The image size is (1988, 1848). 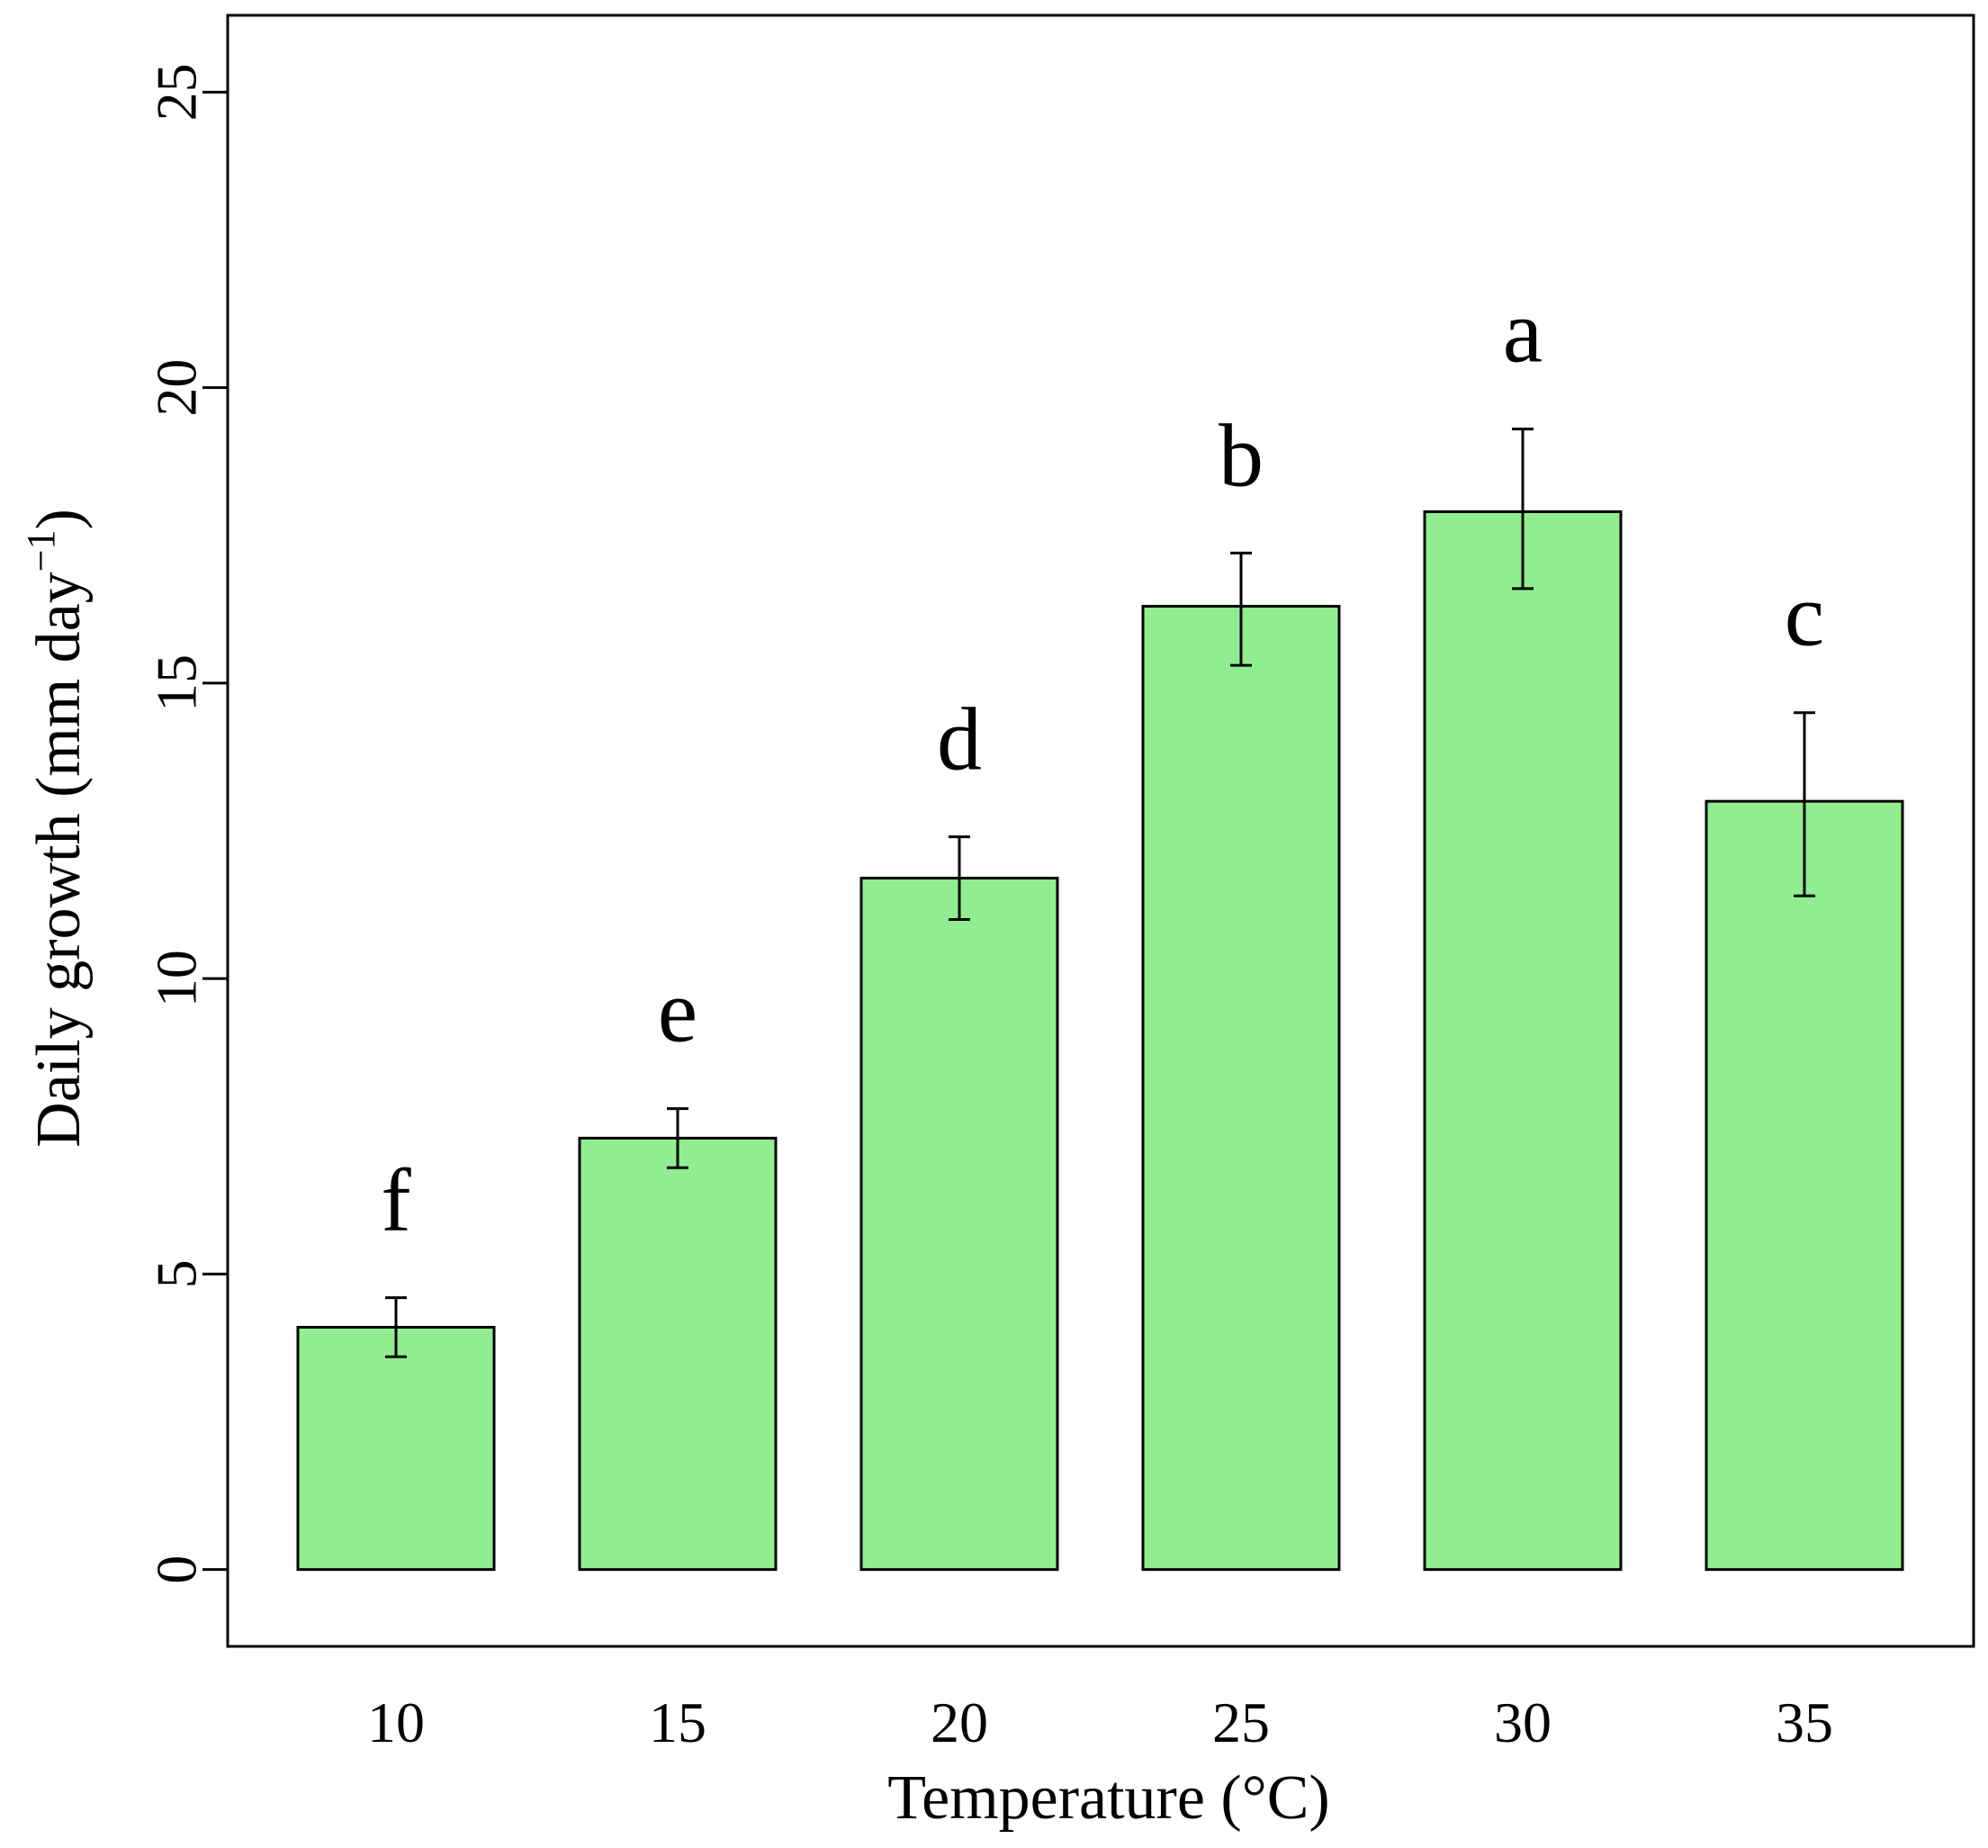 What do you see at coordinates (396, 1722) in the screenshot?
I see `x-tick-label: 10` at bounding box center [396, 1722].